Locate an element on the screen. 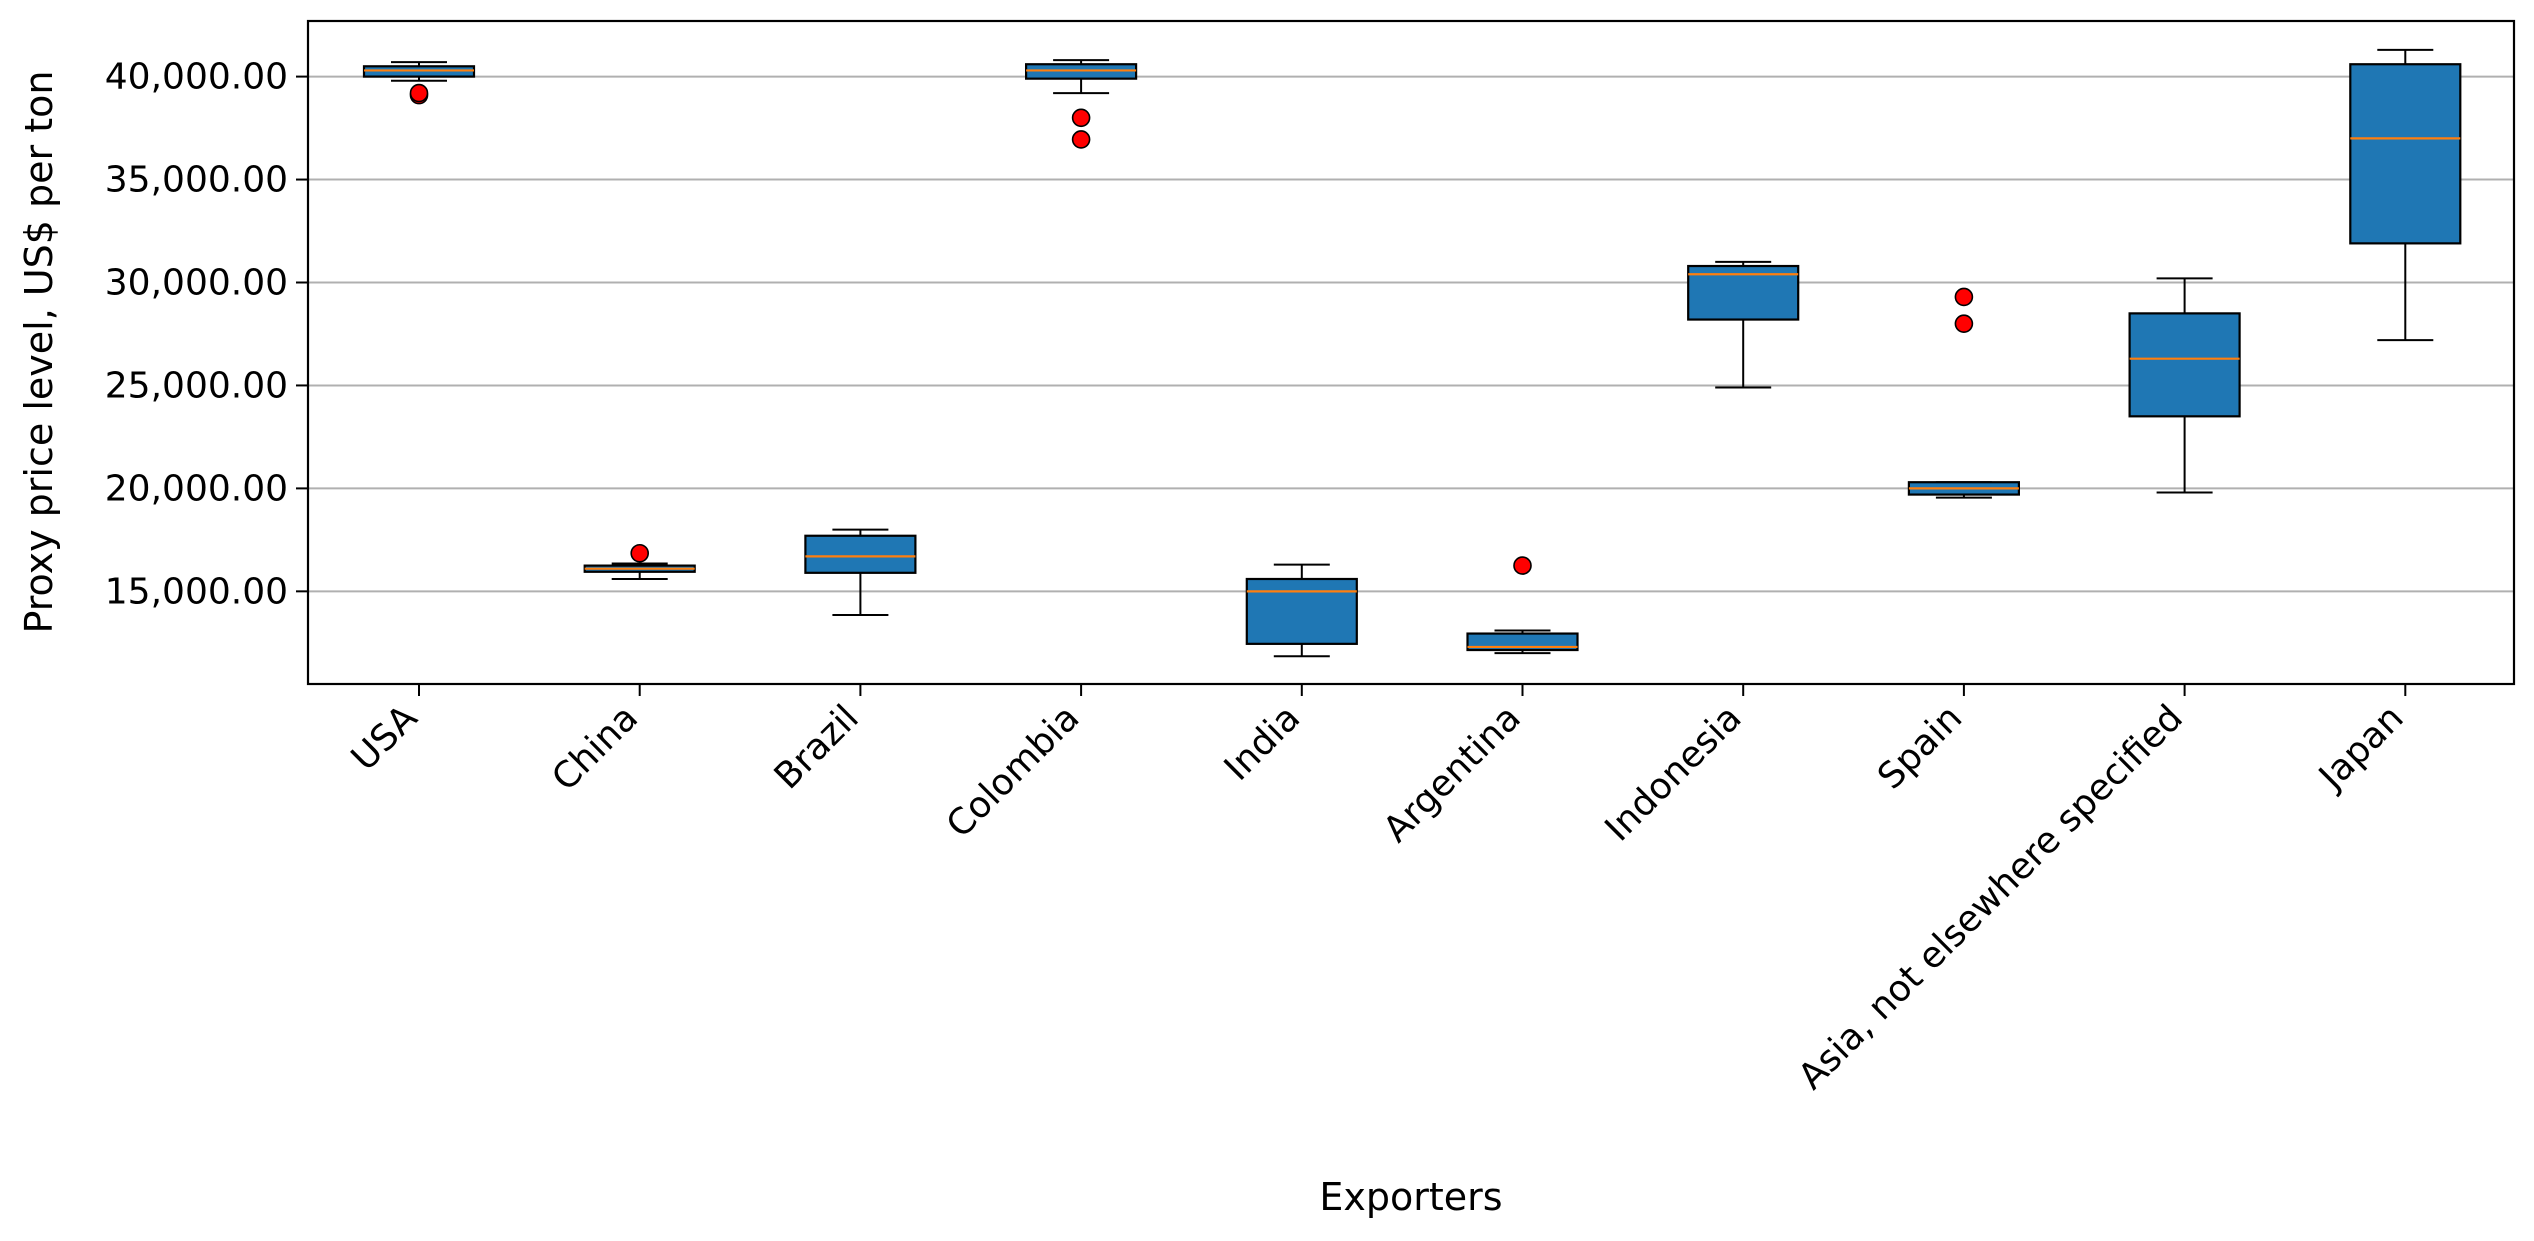 This screenshot has height=1241, width=2534. x-tick-label: Spain is located at coordinates (1920, 747).